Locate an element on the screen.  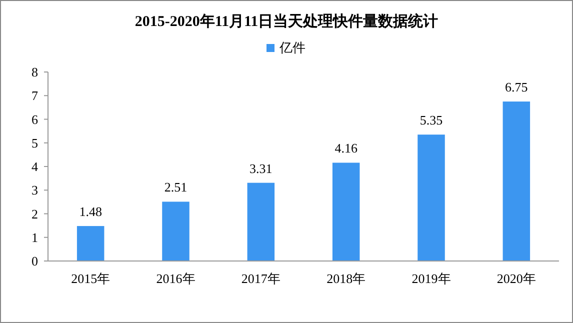
y-tick-label: 1 is located at coordinates (35, 237).